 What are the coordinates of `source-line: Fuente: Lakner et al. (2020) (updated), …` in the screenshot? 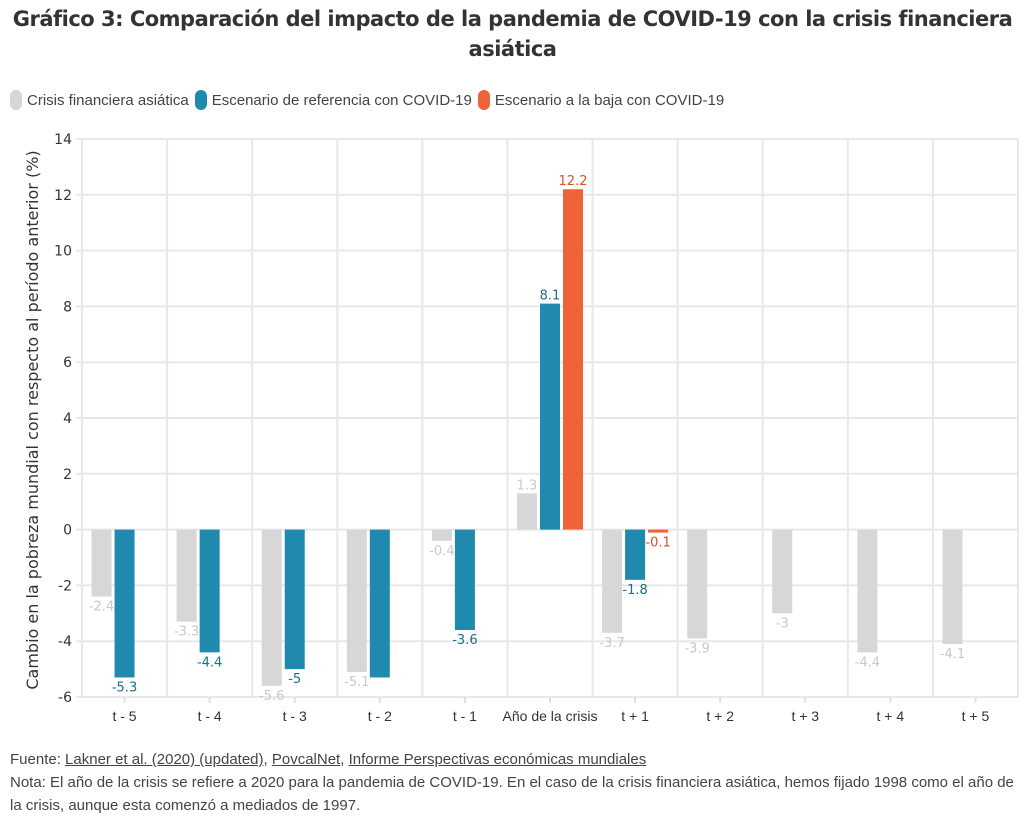 It's located at (328, 759).